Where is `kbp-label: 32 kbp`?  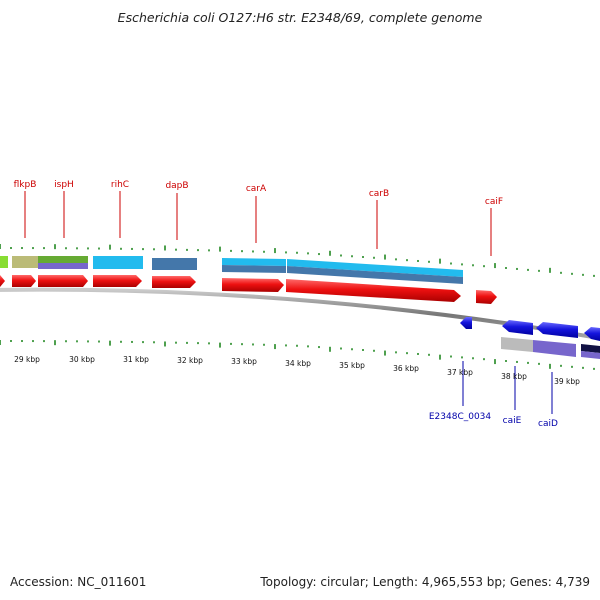 kbp-label: 32 kbp is located at coordinates (190, 360).